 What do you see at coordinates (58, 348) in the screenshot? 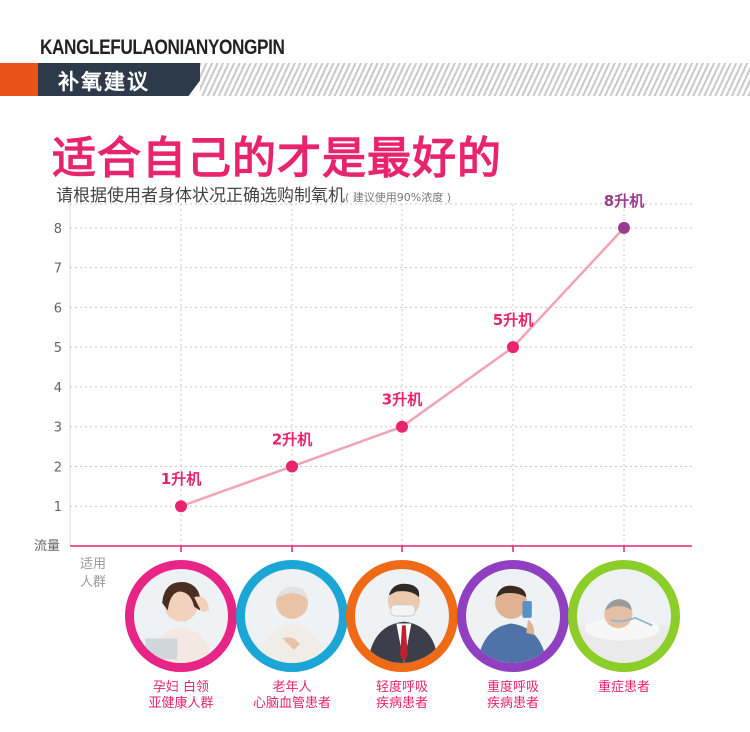
I see `y-tick-label: 5` at bounding box center [58, 348].